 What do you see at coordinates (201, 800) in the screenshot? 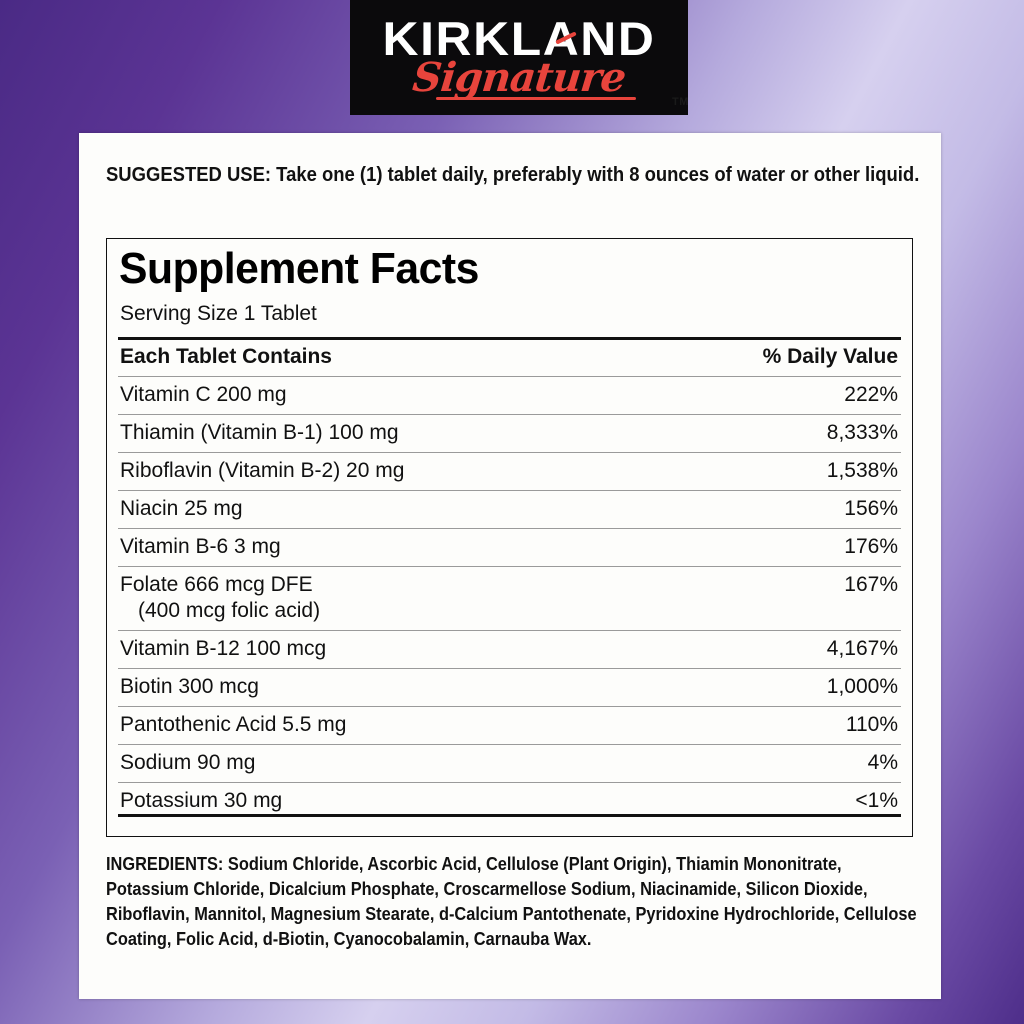
I see `nutrient-name: Potassium 30 mg` at bounding box center [201, 800].